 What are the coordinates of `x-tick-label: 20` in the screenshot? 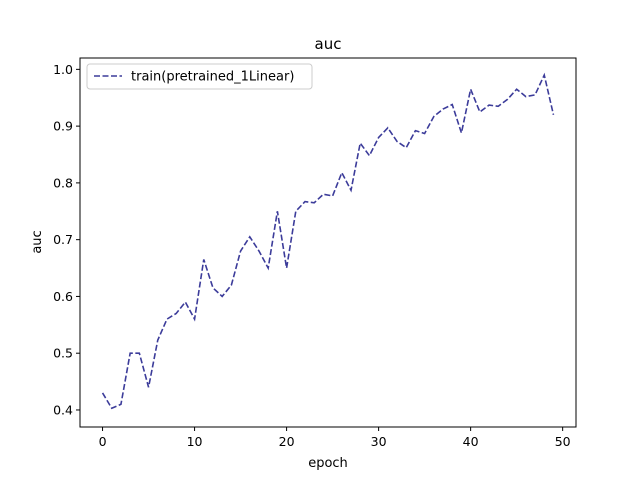 It's located at (287, 441).